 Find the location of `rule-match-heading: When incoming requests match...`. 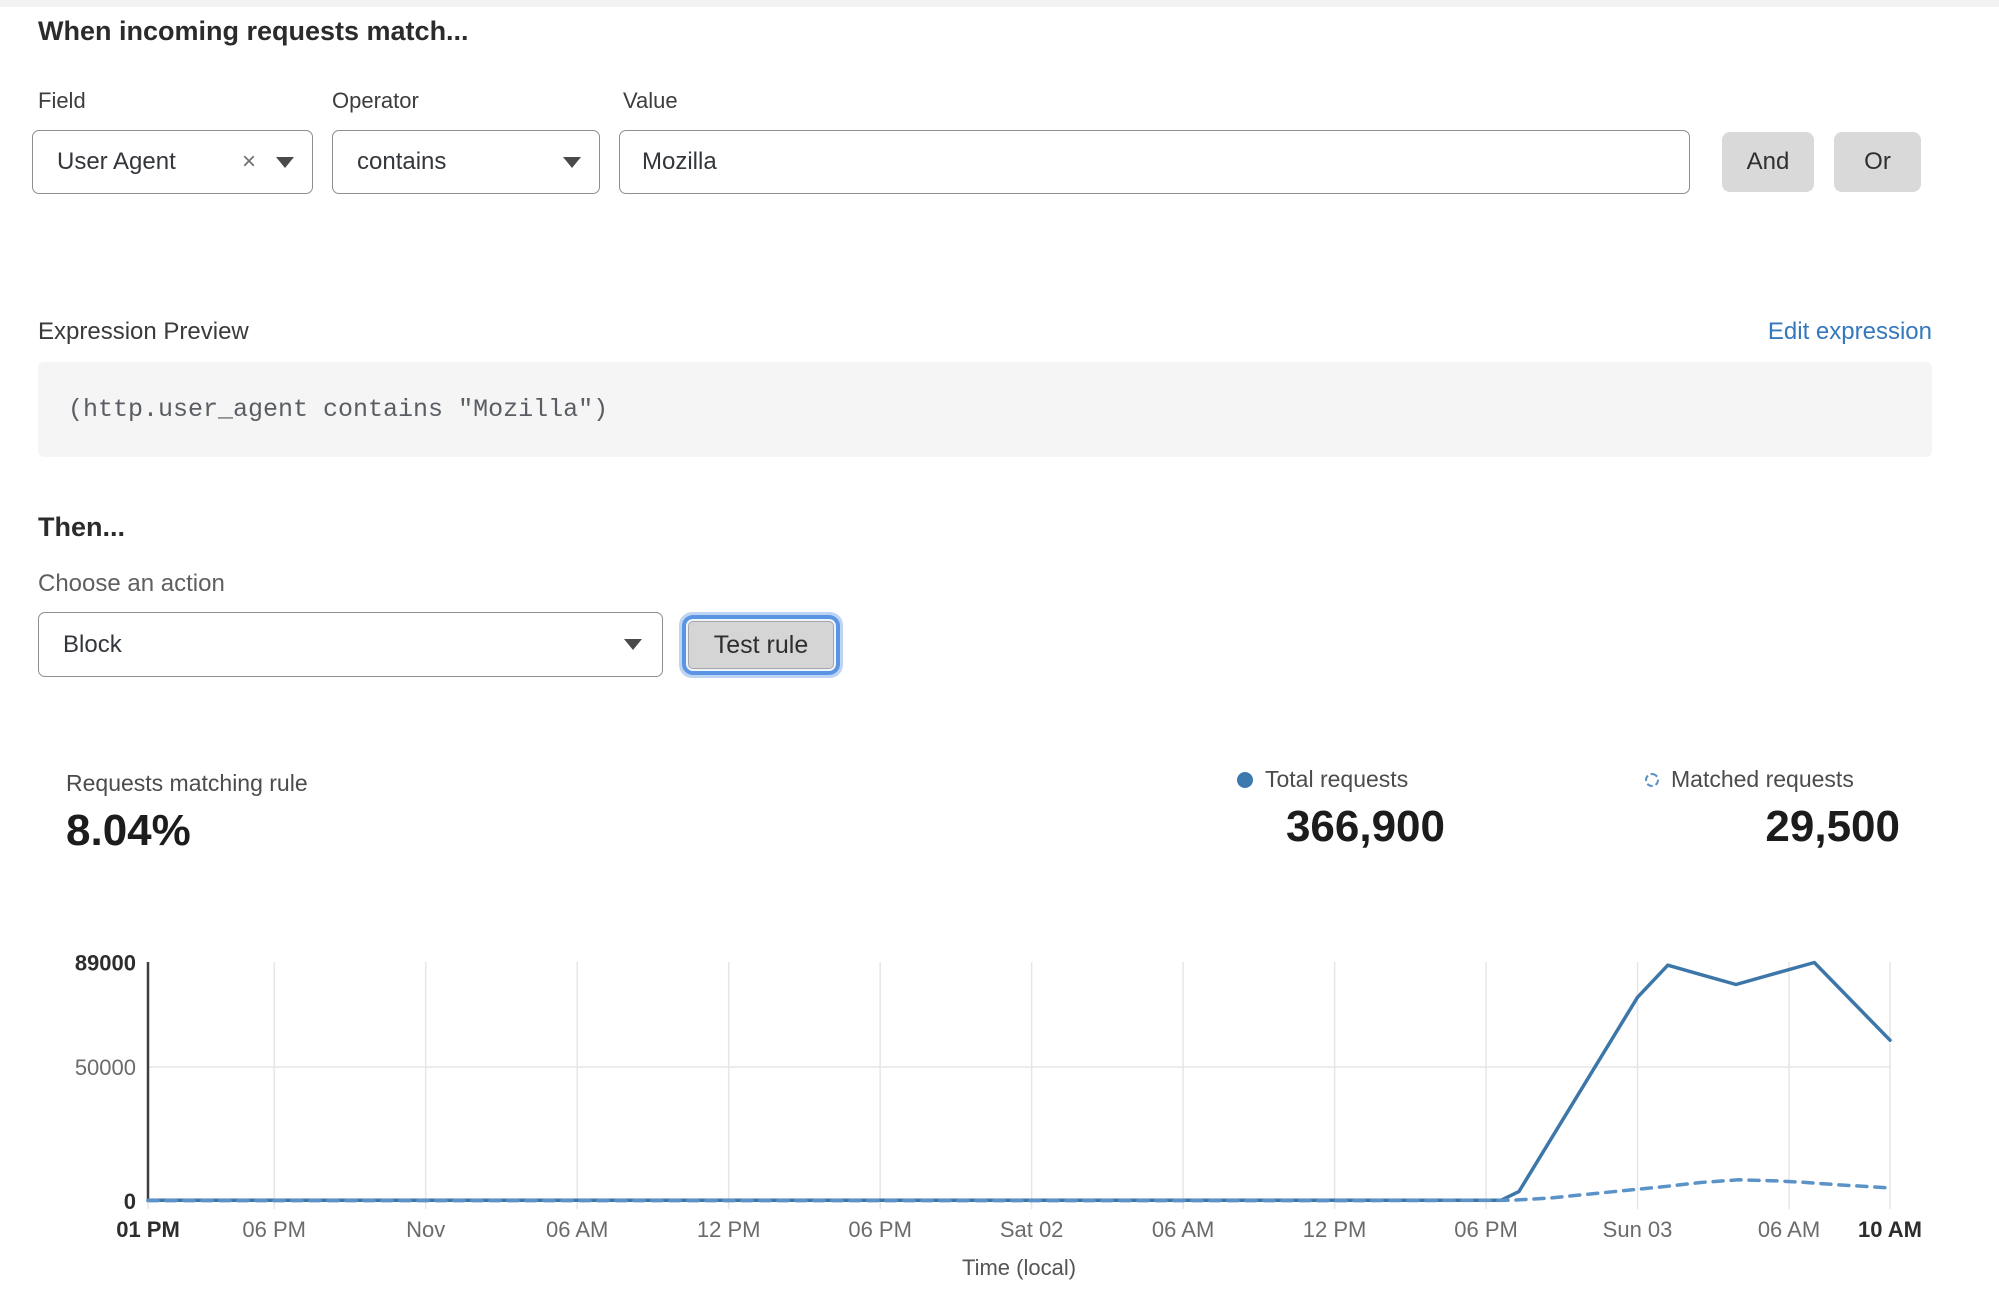

rule-match-heading: When incoming requests match... is located at coordinates (253, 31).